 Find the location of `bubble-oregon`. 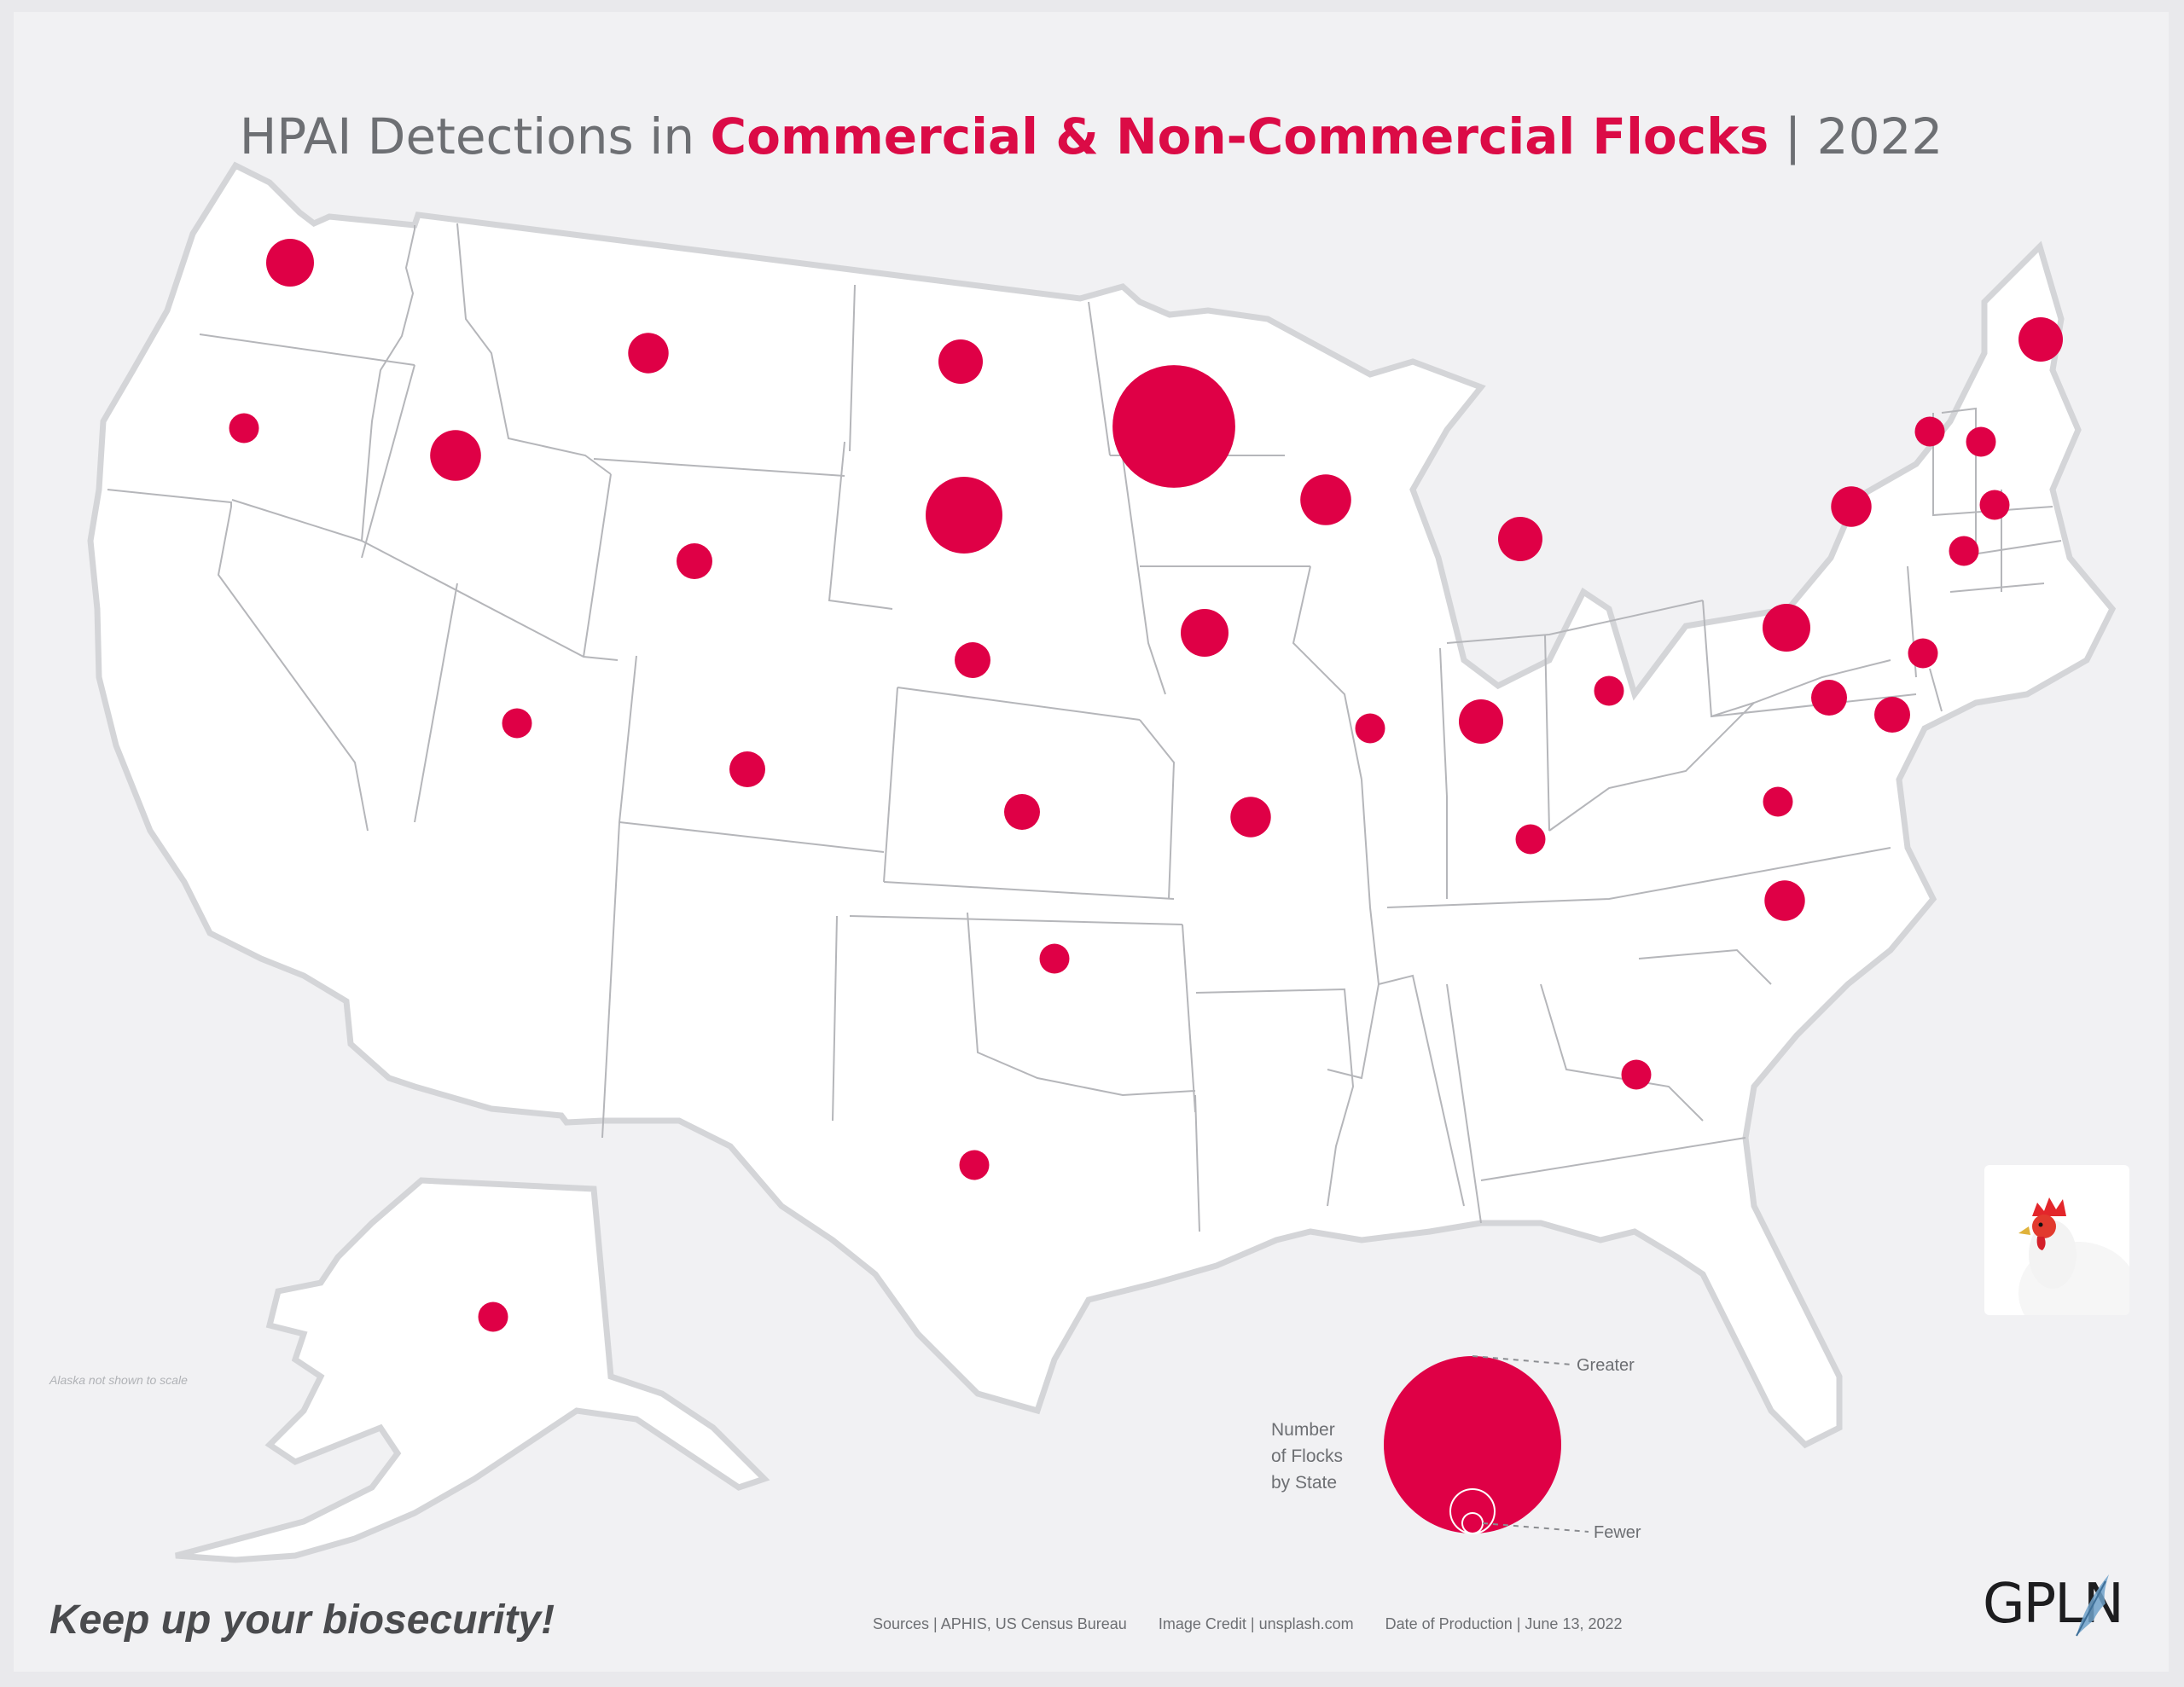

bubble-oregon is located at coordinates (244, 428).